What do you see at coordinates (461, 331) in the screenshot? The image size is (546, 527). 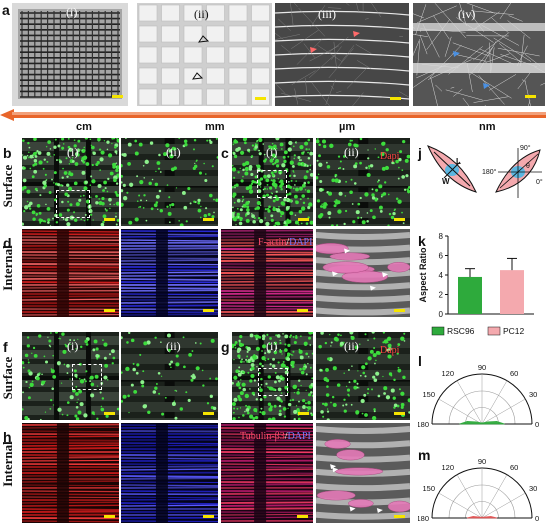 I see `legend-label: RSC96` at bounding box center [461, 331].